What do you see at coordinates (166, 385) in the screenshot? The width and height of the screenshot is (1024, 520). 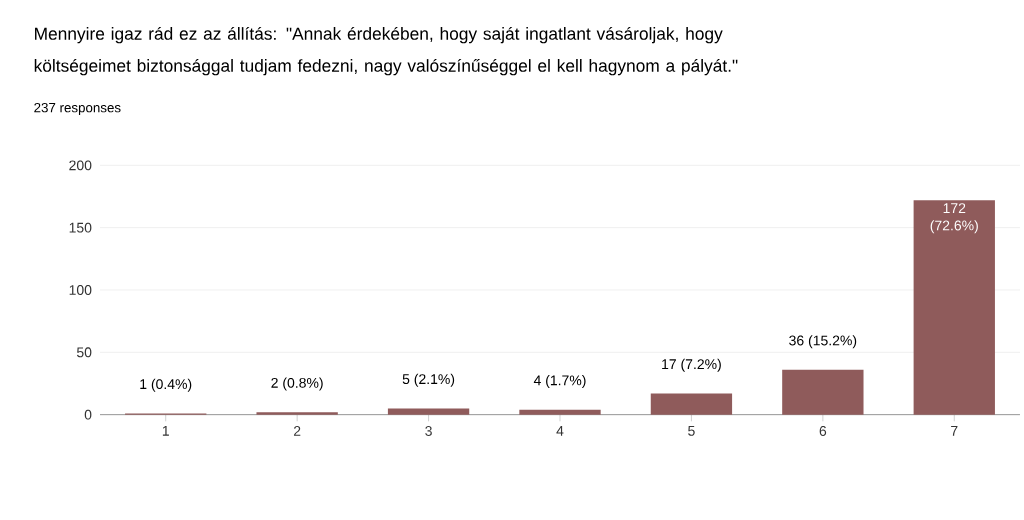 I see `data-label: 1 (0.4%)` at bounding box center [166, 385].